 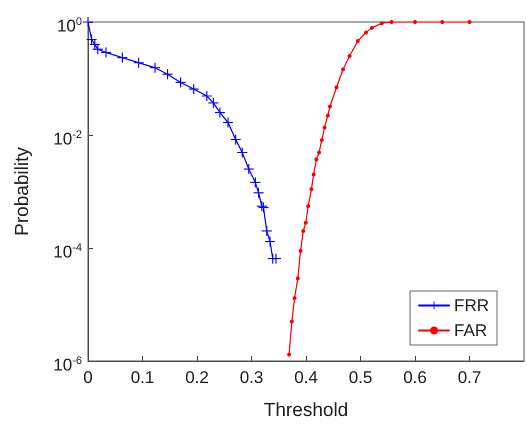 What do you see at coordinates (69, 26) in the screenshot?
I see `y-tick-label: 10$^{0}$` at bounding box center [69, 26].